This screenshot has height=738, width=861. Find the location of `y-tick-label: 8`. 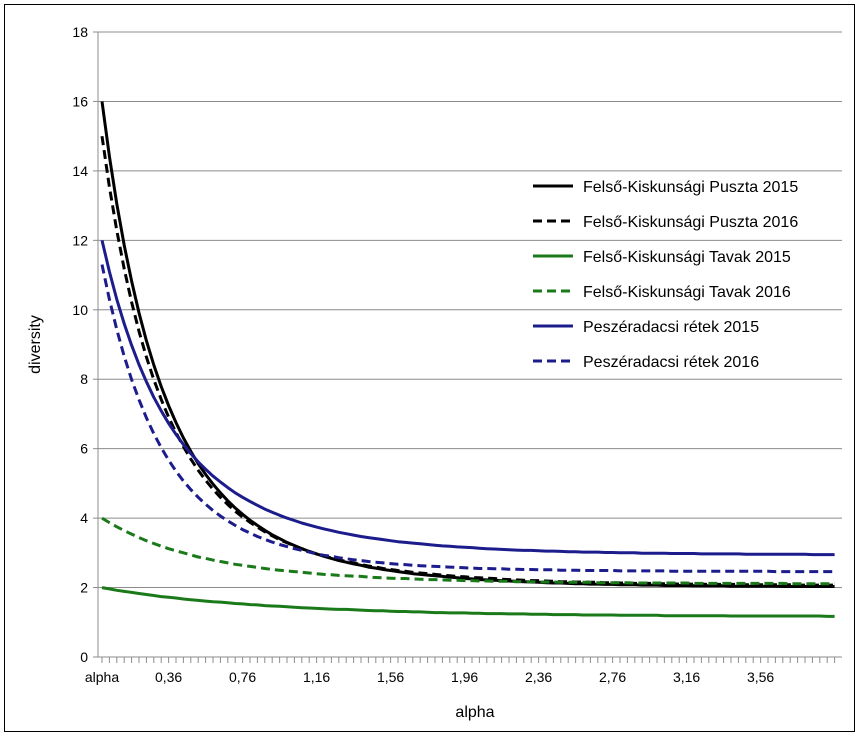

y-tick-label: 8 is located at coordinates (84, 379).